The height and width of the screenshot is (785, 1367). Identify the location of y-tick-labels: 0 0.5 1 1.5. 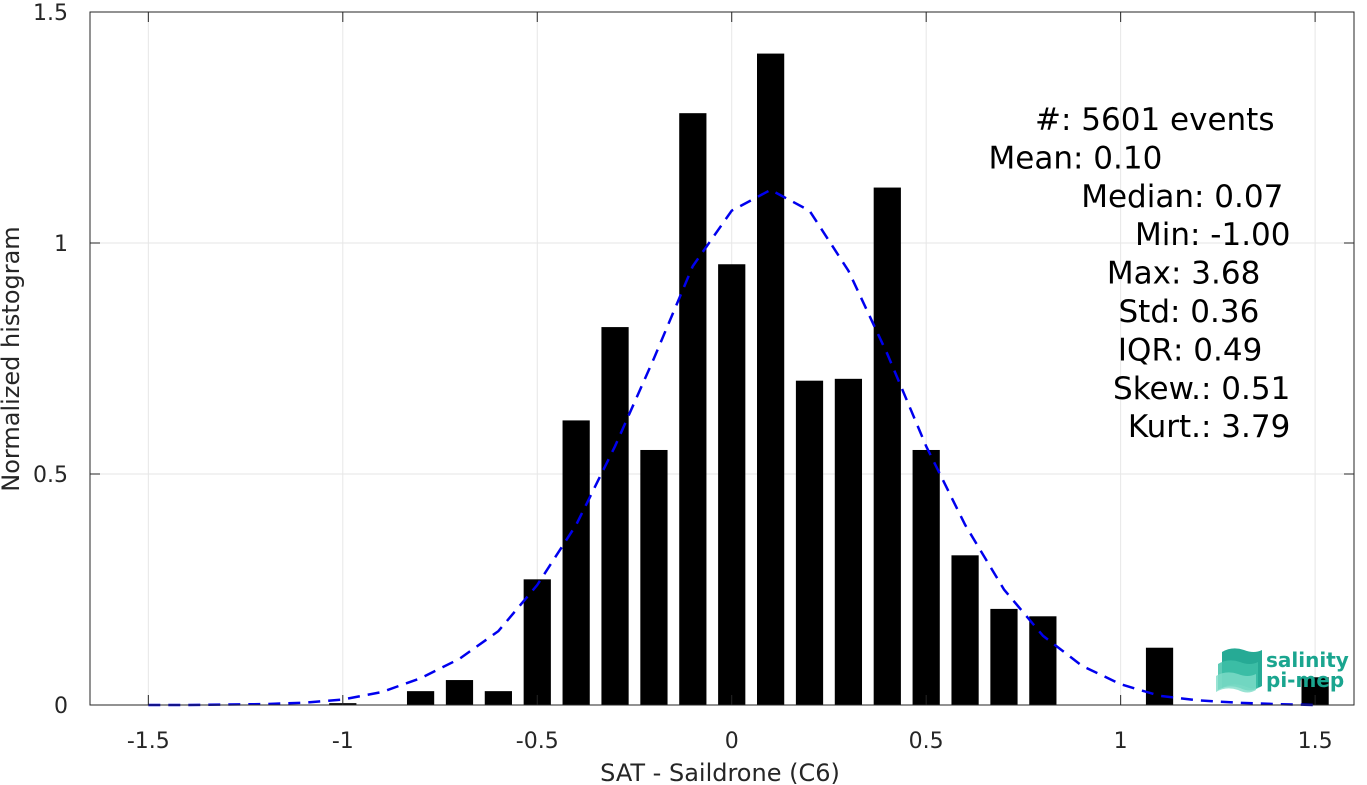
(50, 360).